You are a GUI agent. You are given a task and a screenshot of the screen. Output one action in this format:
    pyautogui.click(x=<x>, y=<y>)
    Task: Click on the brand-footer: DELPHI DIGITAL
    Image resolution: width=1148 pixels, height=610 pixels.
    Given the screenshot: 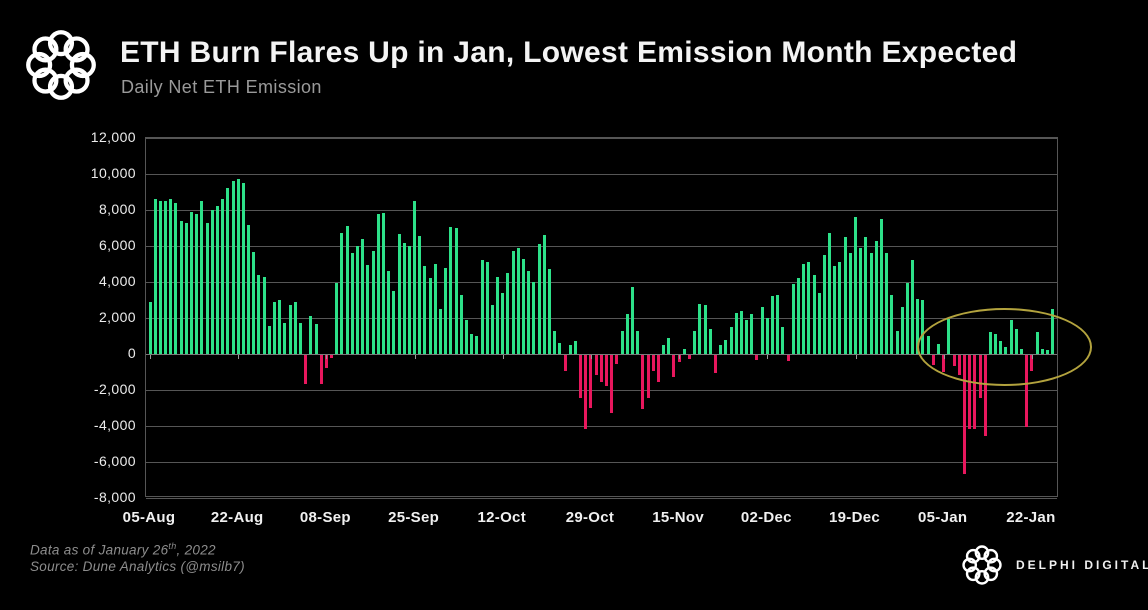 What is the action you would take?
    pyautogui.click(x=1054, y=565)
    